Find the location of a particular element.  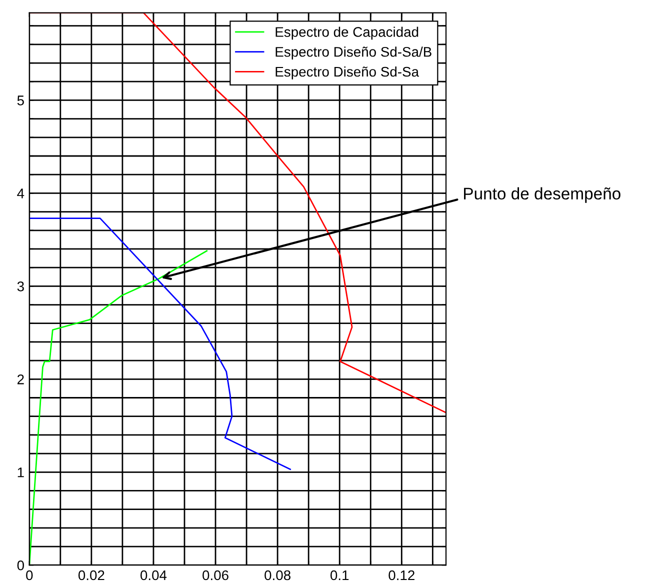

legend-label: Espectro de Capacidad is located at coordinates (347, 33).